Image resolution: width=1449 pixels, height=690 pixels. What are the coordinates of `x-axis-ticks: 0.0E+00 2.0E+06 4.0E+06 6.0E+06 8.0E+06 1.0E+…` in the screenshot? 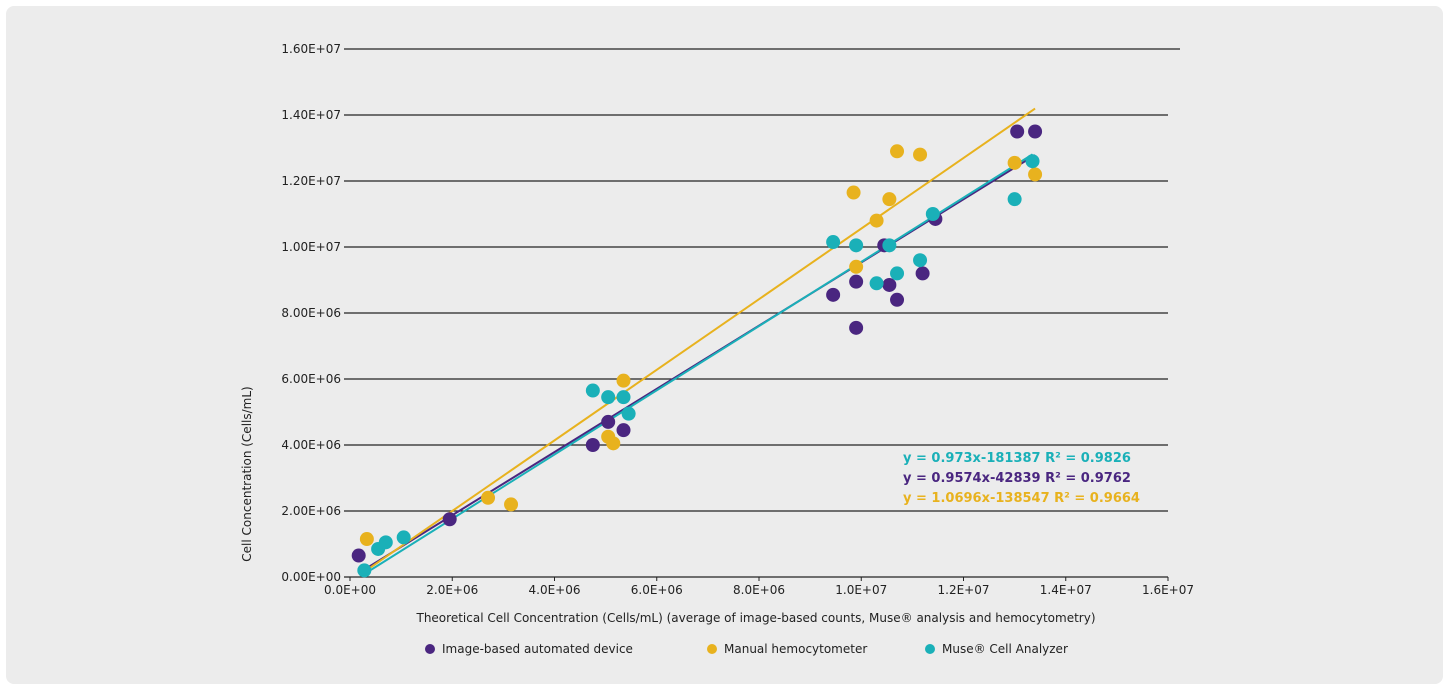 It's located at (759, 587).